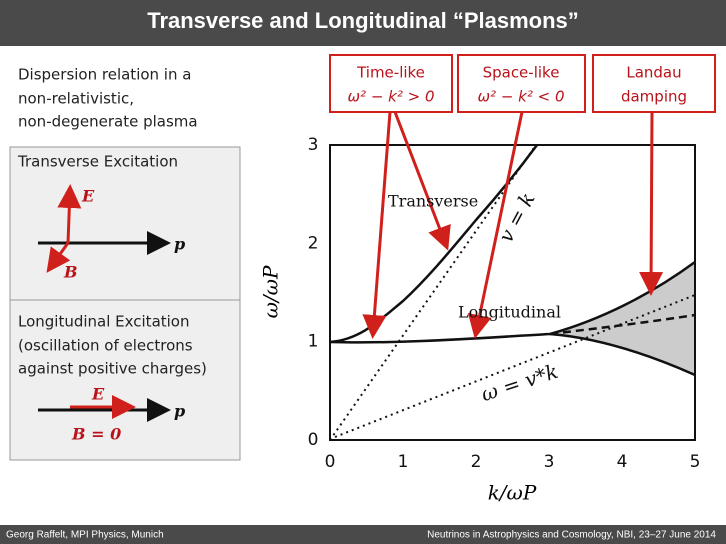 This screenshot has height=544, width=726. What do you see at coordinates (549, 462) in the screenshot?
I see `x-tick-label: 3` at bounding box center [549, 462].